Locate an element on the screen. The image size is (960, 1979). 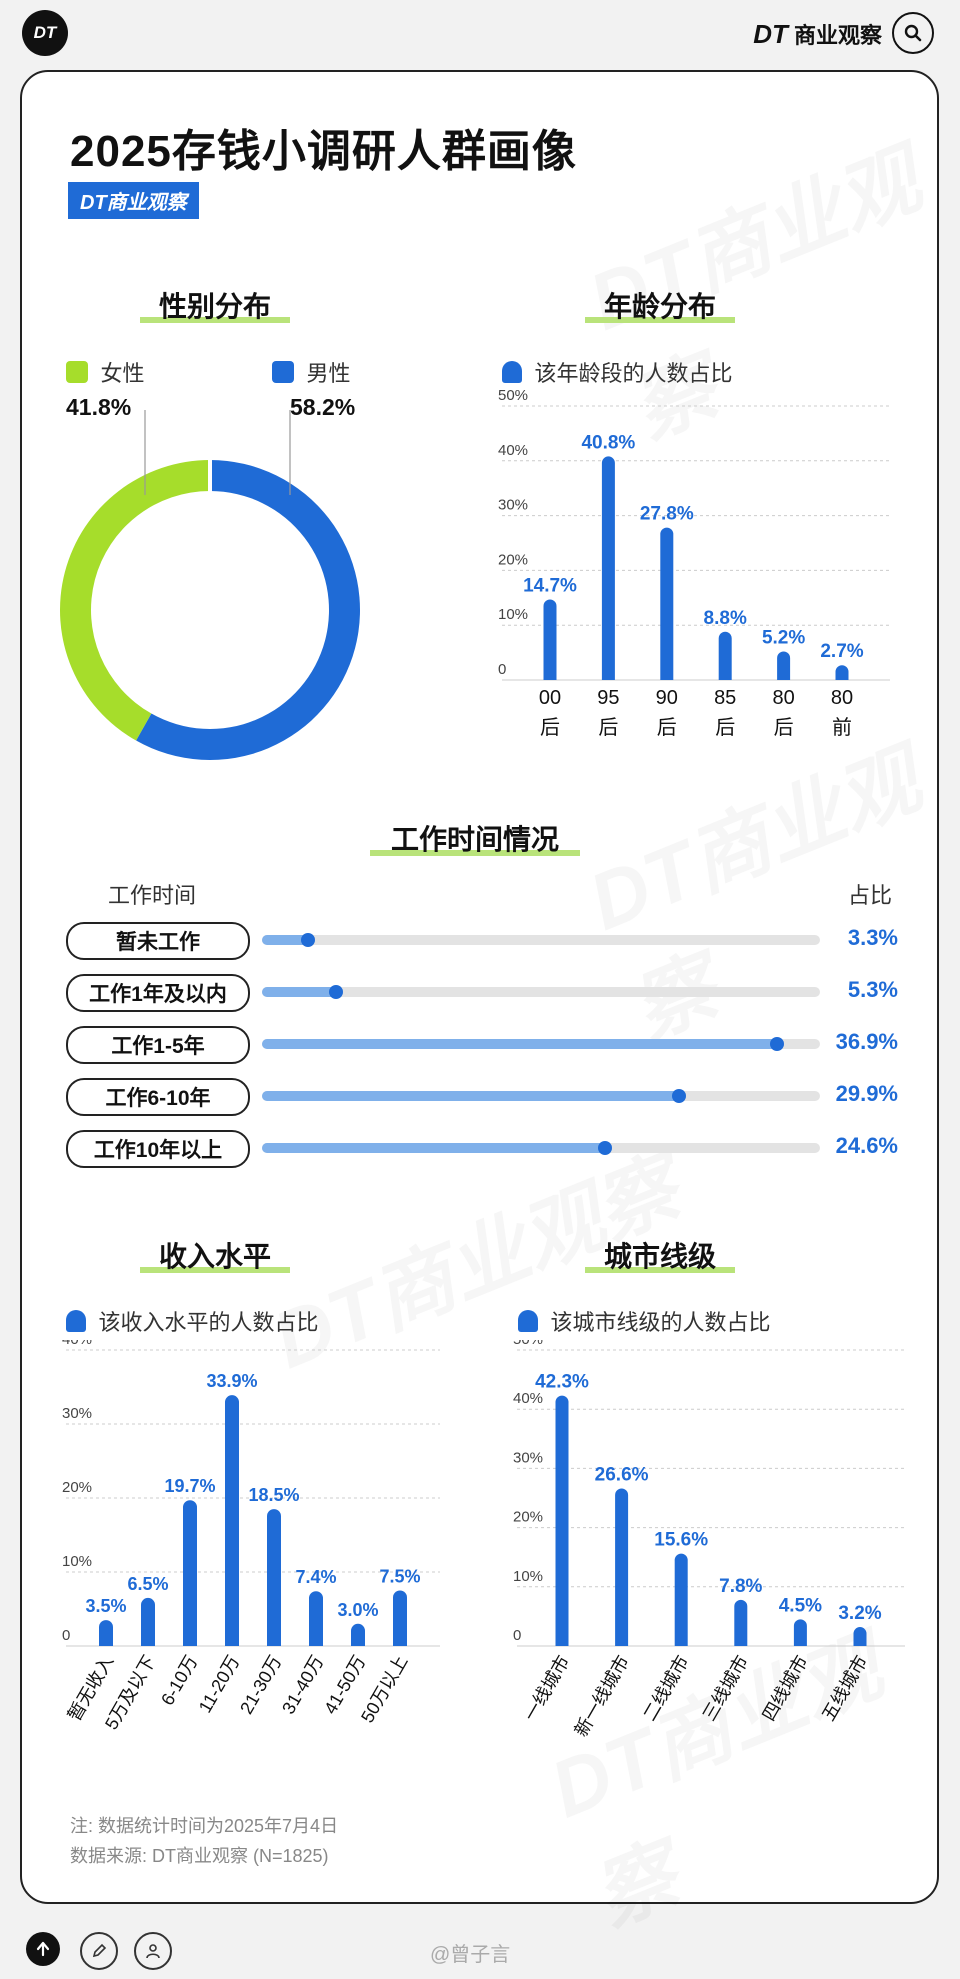
age-section-title: 年龄分布 is located at coordinates (660, 304).